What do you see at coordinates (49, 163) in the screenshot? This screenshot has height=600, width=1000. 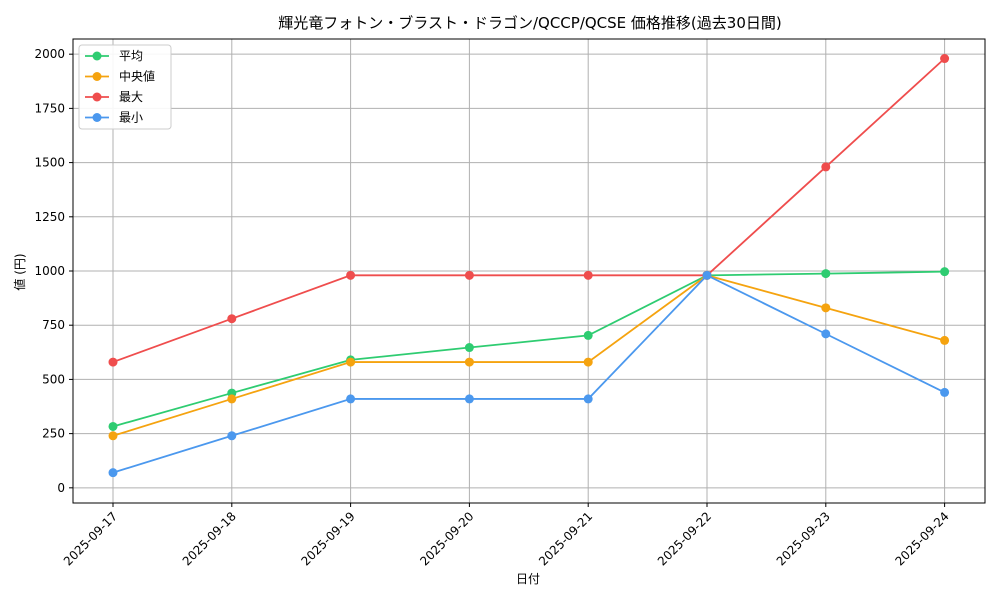 I see `y-tick-label: 1500` at bounding box center [49, 163].